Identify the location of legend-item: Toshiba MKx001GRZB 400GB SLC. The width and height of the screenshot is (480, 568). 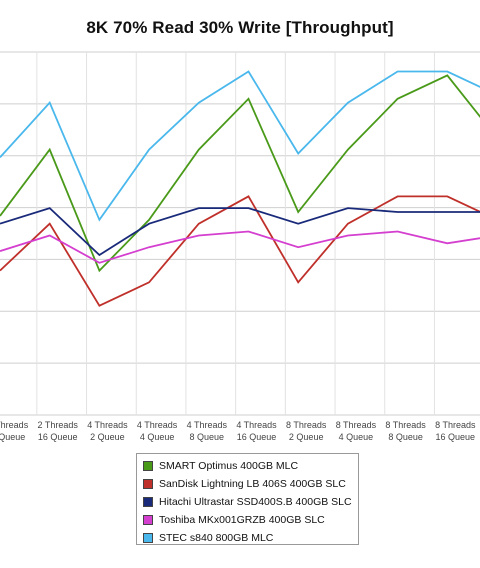
(247, 520).